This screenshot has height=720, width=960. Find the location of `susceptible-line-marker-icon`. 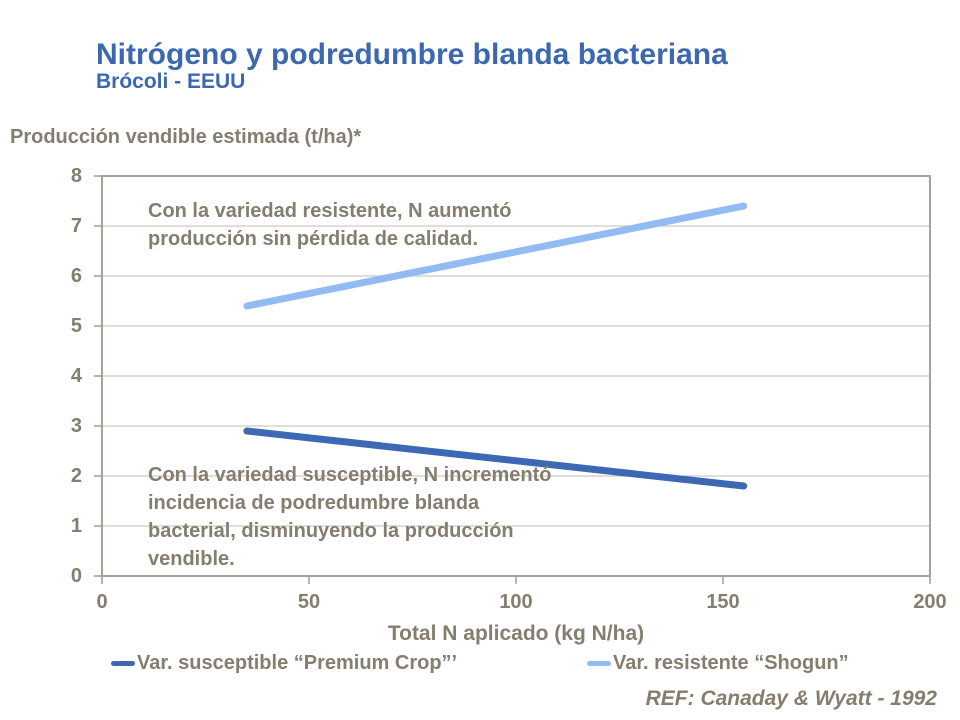

susceptible-line-marker-icon is located at coordinates (123, 663).